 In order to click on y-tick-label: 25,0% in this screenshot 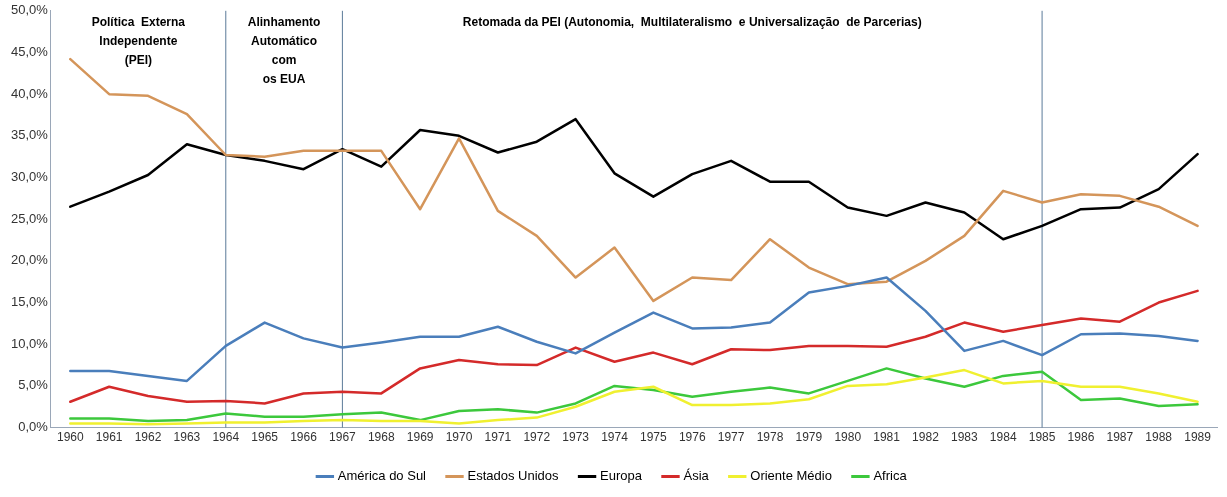, I will do `click(29, 218)`.